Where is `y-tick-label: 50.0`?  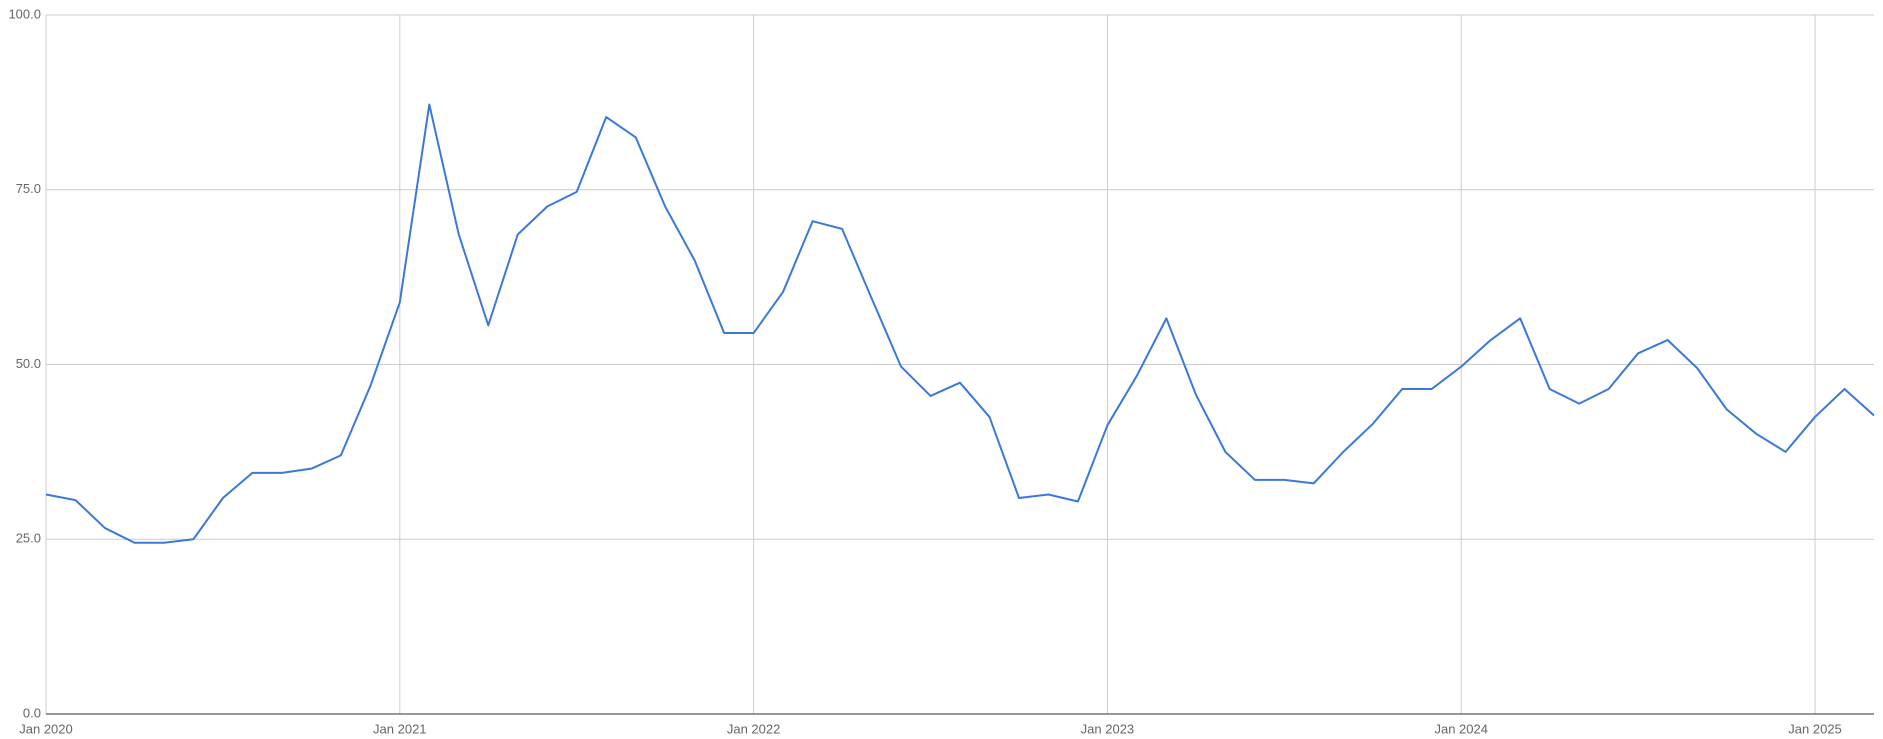 y-tick-label: 50.0 is located at coordinates (28, 363).